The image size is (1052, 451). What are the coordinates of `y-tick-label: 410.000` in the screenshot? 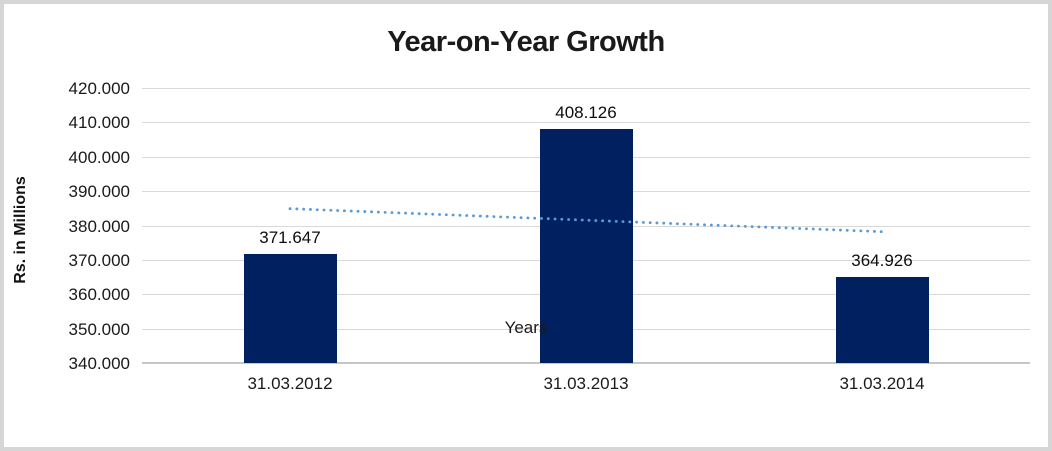 It's located at (99, 123).